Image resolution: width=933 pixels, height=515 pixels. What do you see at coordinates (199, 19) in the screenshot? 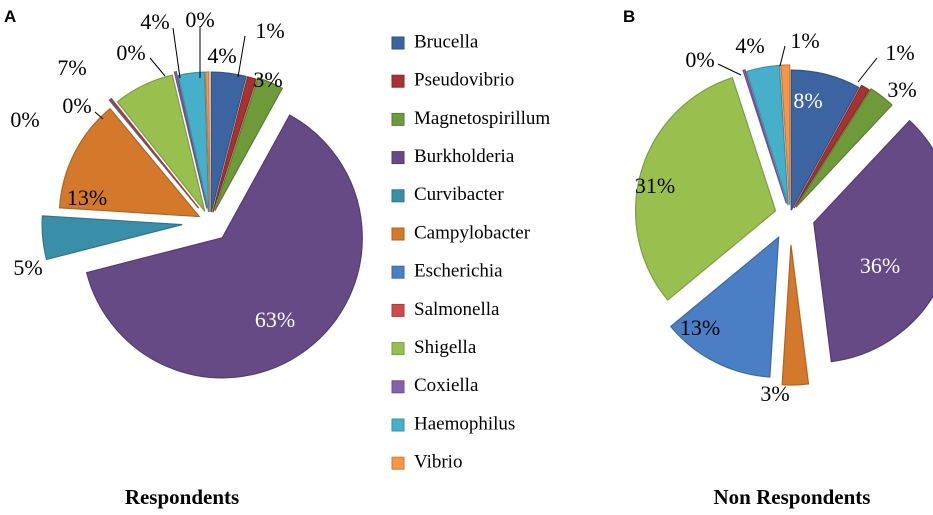
I see `respondents-data-label-vibrio: 0%` at bounding box center [199, 19].